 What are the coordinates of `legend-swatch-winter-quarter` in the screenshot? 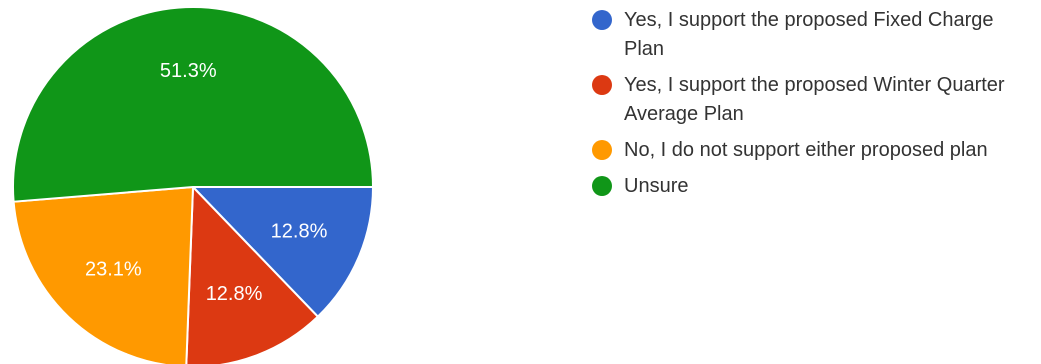 It's located at (602, 85).